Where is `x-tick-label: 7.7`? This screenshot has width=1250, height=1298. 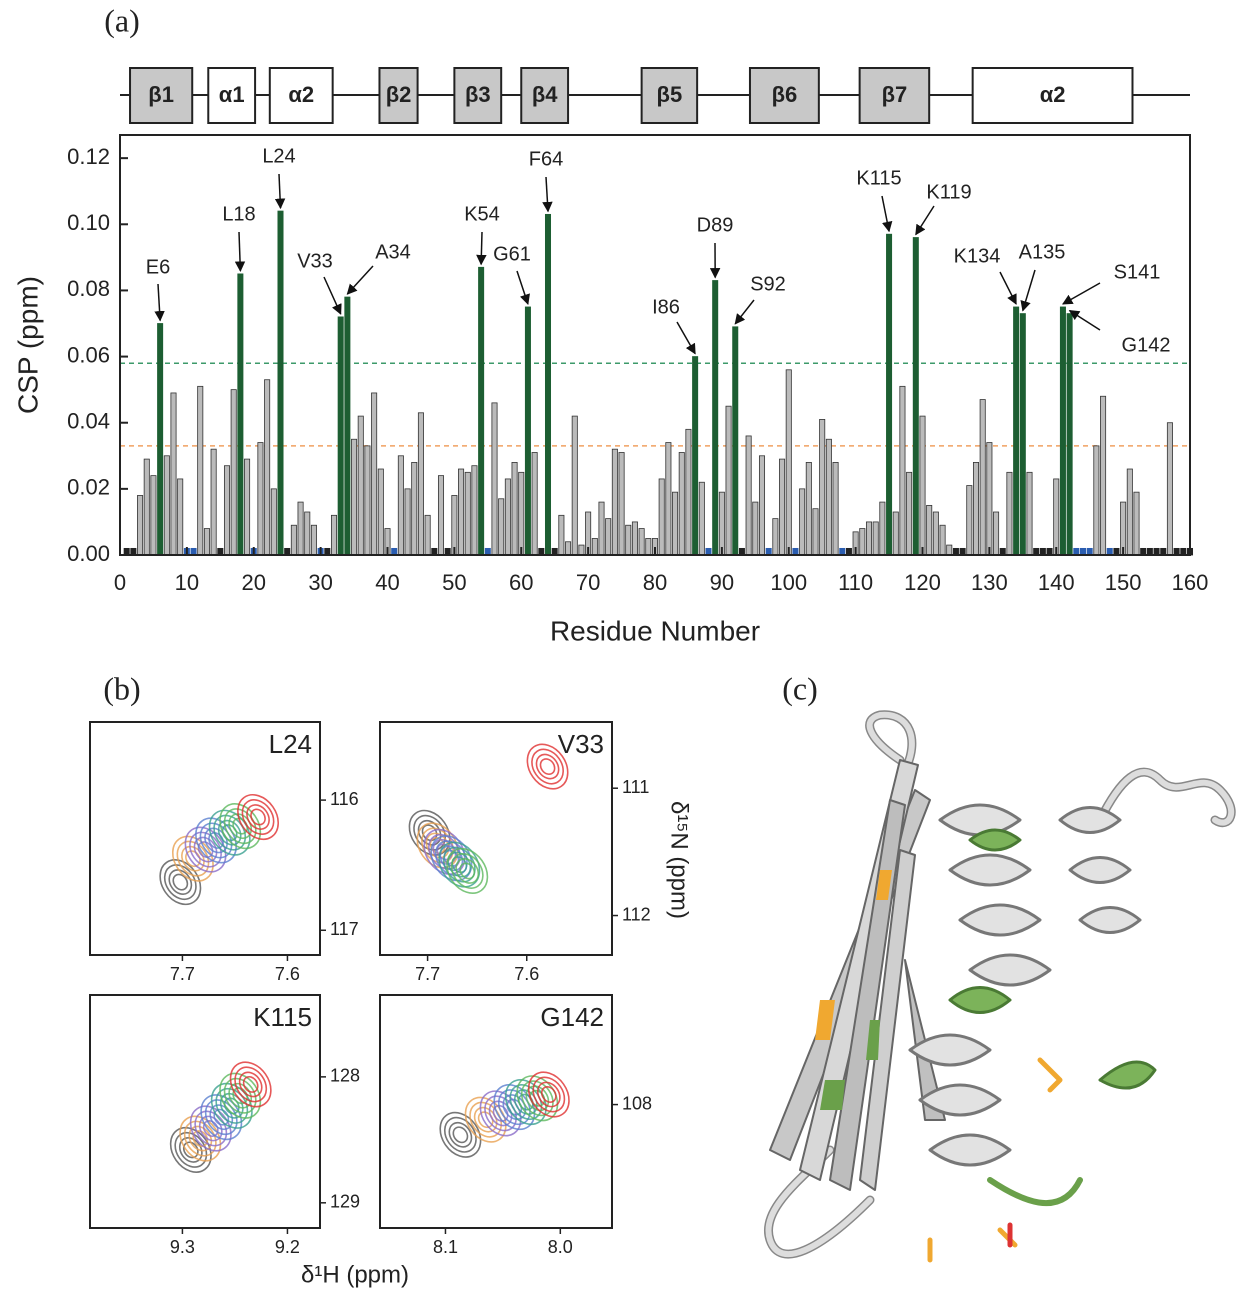
x-tick-label: 7.7 is located at coordinates (182, 974).